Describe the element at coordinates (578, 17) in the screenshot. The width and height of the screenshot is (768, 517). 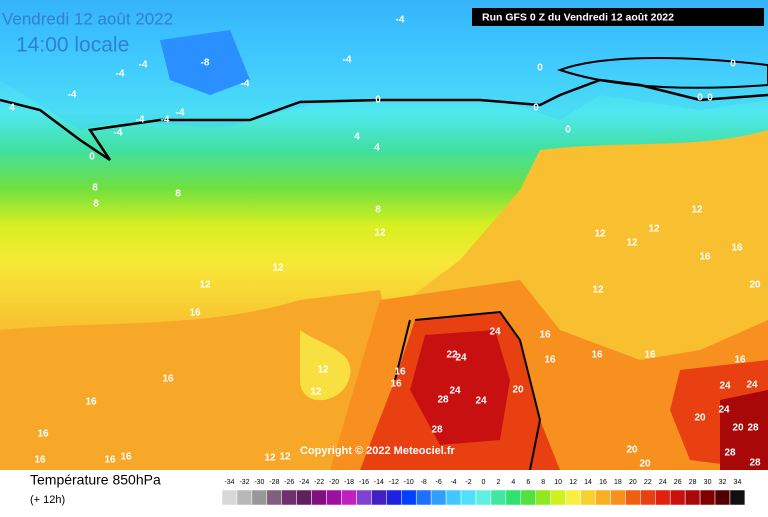
I see `run-info: Run GFS 0 Z du Vendredi 12 août 2022` at that location.